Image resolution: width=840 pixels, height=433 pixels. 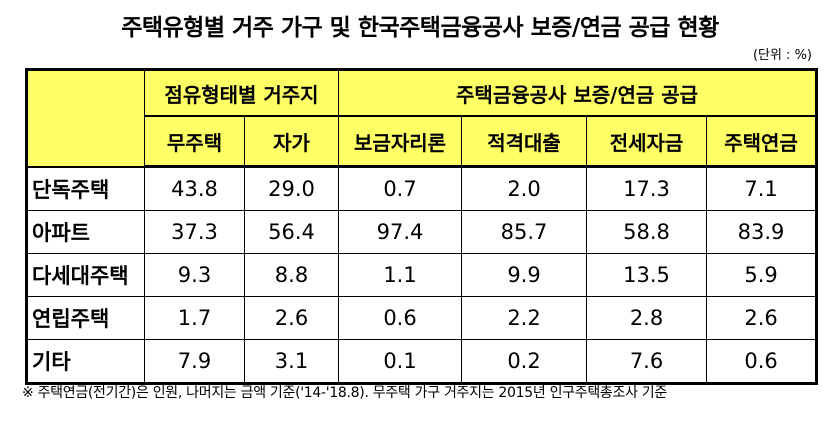 I want to click on column-header: 무주택, so click(x=194, y=141).